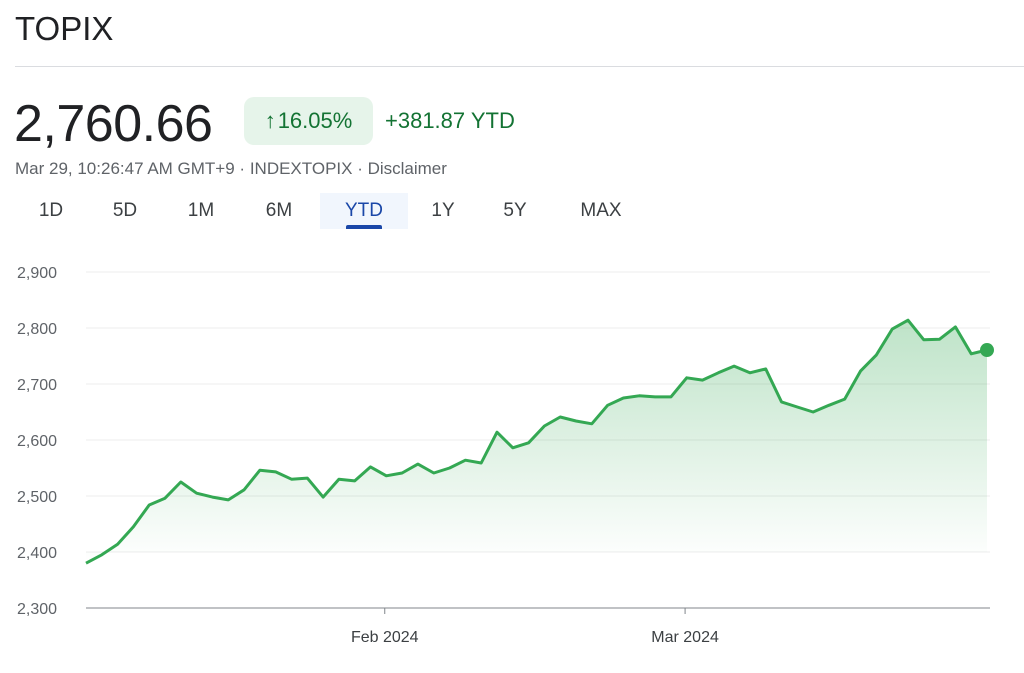  What do you see at coordinates (64, 28) in the screenshot?
I see `page-title: TOPIX` at bounding box center [64, 28].